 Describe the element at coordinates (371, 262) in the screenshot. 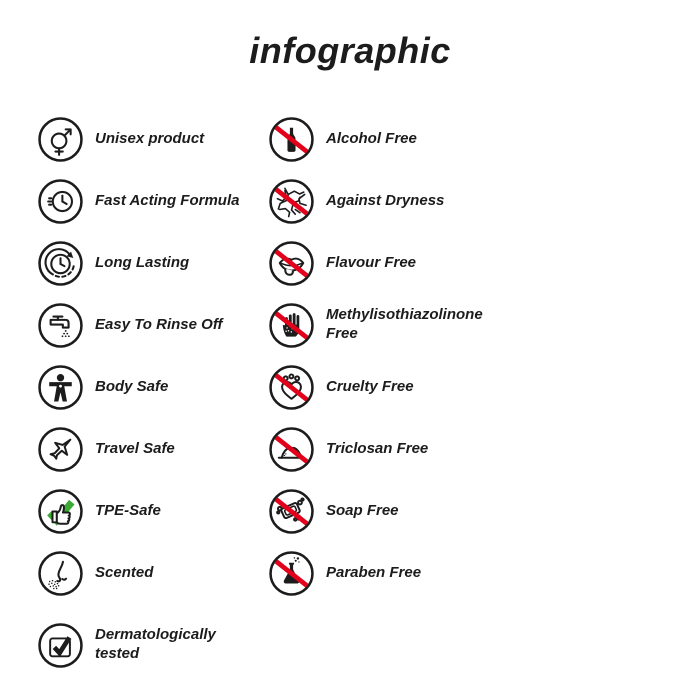

I see `item-label: Flavour Free` at that location.